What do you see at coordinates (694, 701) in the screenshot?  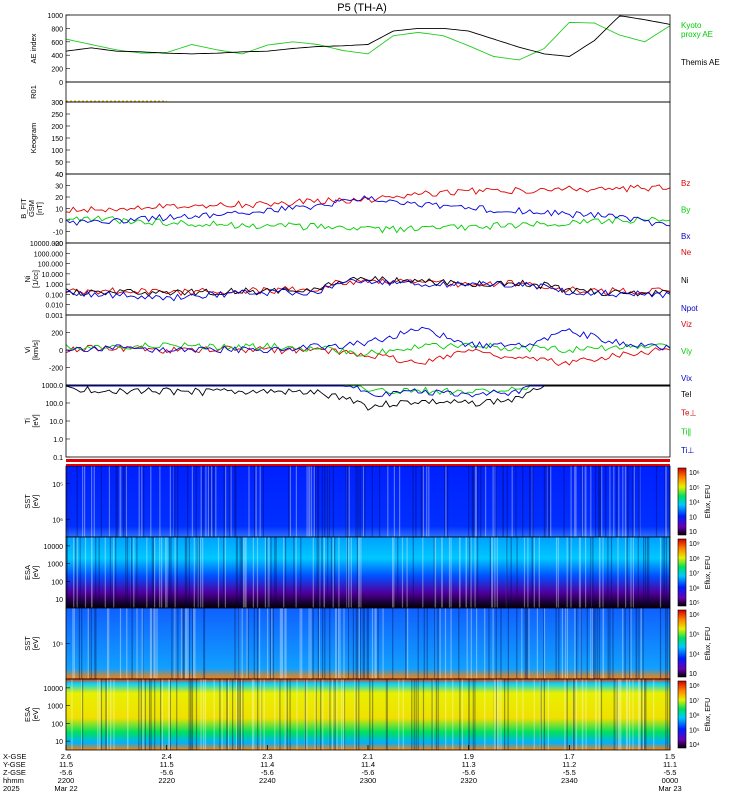 I see `colorbar-tick-label: 10⁷` at bounding box center [694, 701].